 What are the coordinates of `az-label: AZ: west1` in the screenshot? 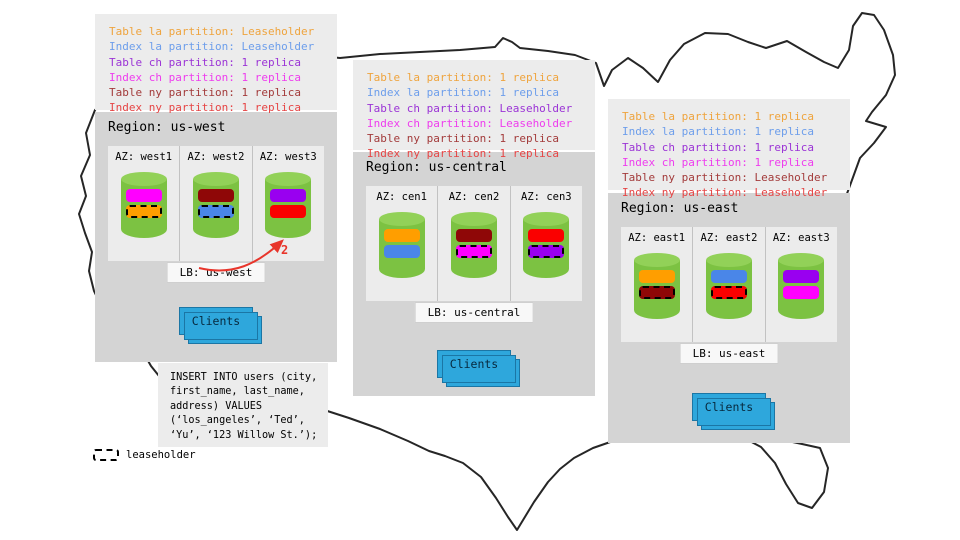 It's located at (144, 157).